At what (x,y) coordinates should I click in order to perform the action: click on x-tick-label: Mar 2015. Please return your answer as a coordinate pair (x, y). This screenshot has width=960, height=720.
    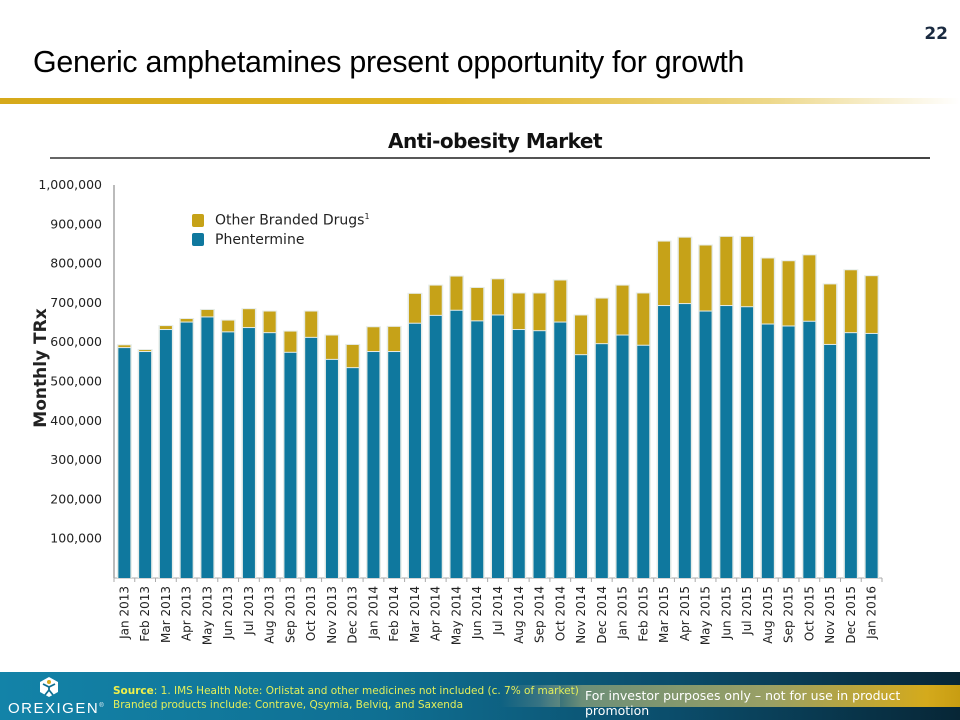
    Looking at the image, I should click on (664, 614).